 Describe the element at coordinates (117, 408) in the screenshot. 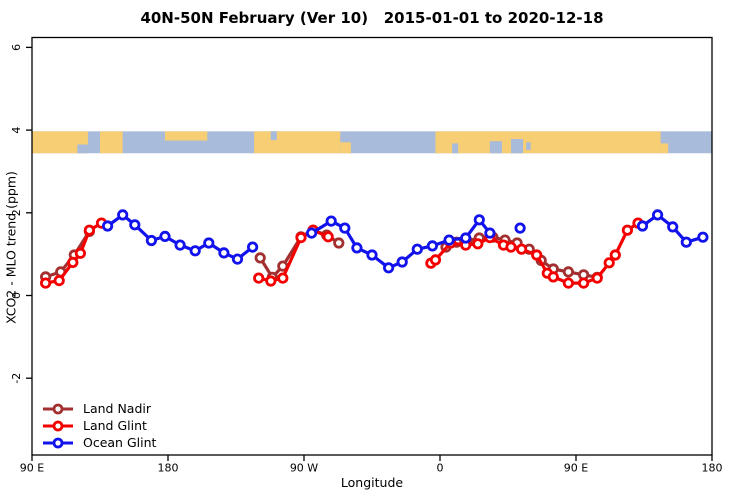

I see `legend-label: Land Nadir` at that location.